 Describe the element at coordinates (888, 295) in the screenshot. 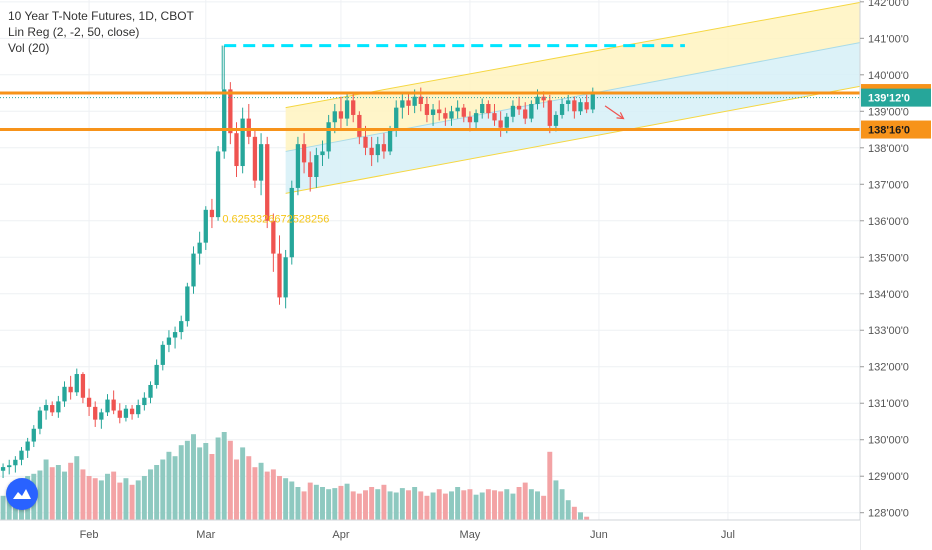

I see `price-tick-label: 134'00'0` at that location.